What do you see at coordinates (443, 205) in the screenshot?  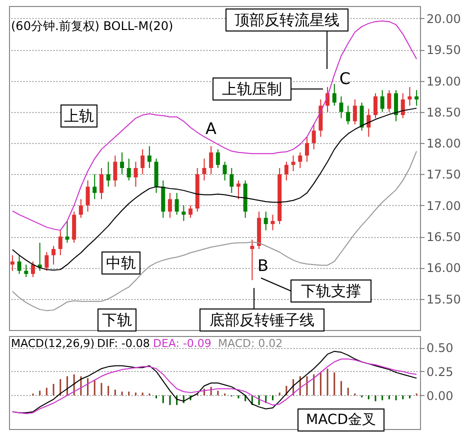 I see `y-tick-label: 17.00` at bounding box center [443, 205].